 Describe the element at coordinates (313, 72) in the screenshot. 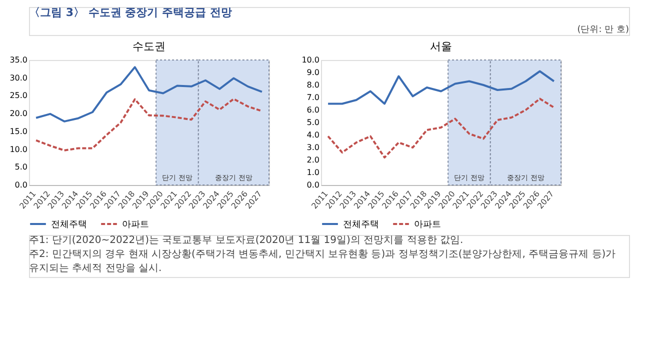

I see `y-tick-label: 9.0` at that location.